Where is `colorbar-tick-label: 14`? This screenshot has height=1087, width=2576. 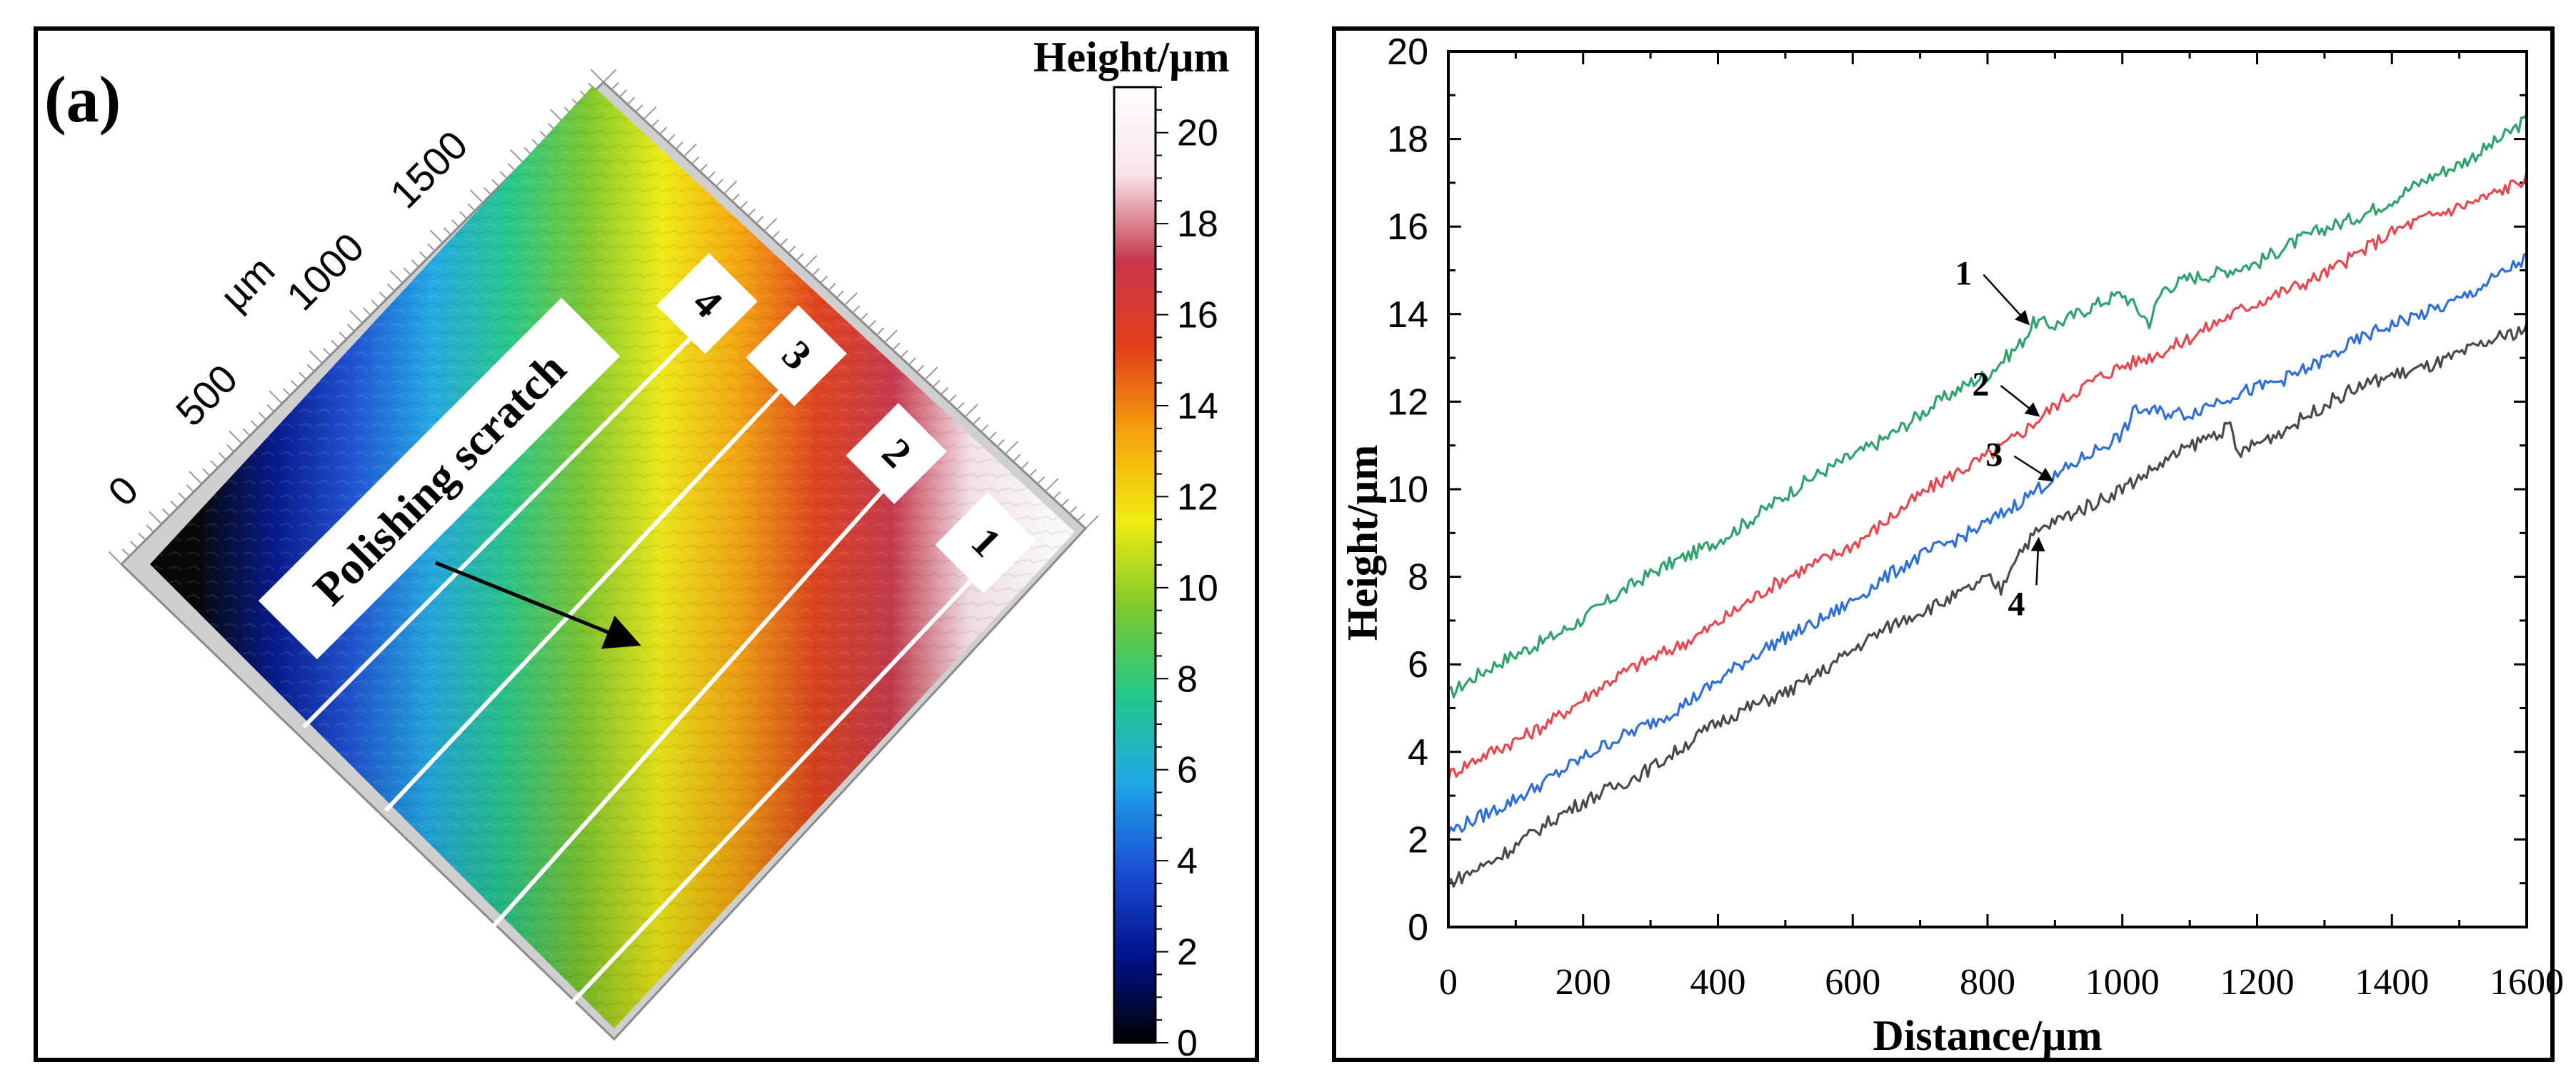
colorbar-tick-label: 14 is located at coordinates (1197, 406).